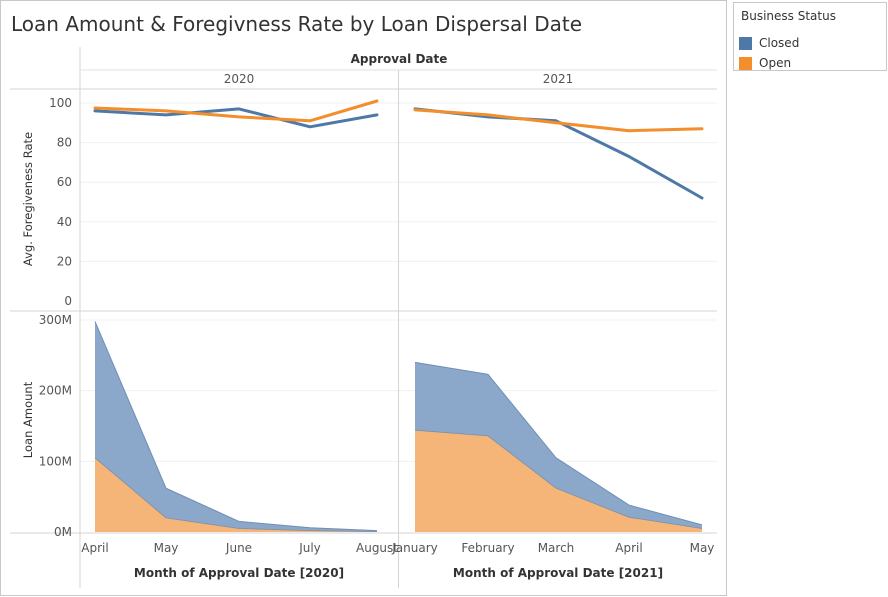 Image resolution: width=888 pixels, height=597 pixels. Describe the element at coordinates (414, 548) in the screenshot. I see `x-tick-label: January` at that location.